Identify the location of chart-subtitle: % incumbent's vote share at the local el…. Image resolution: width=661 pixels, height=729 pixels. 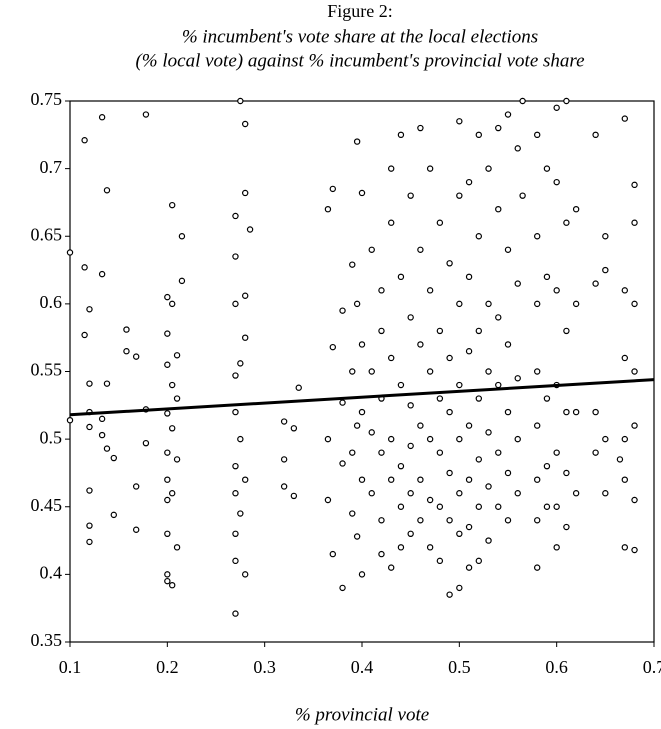
(360, 36).